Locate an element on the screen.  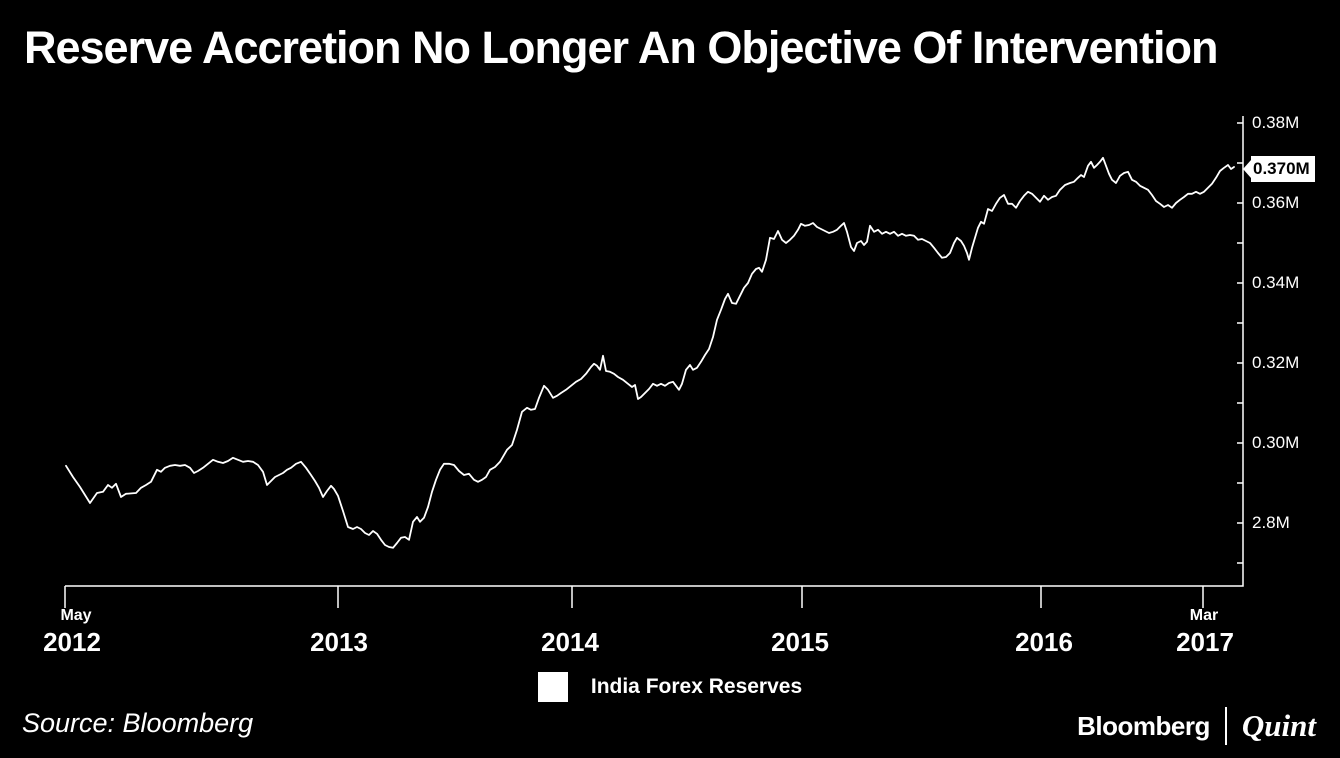
x-axis-label-2014: 2014 is located at coordinates (570, 642).